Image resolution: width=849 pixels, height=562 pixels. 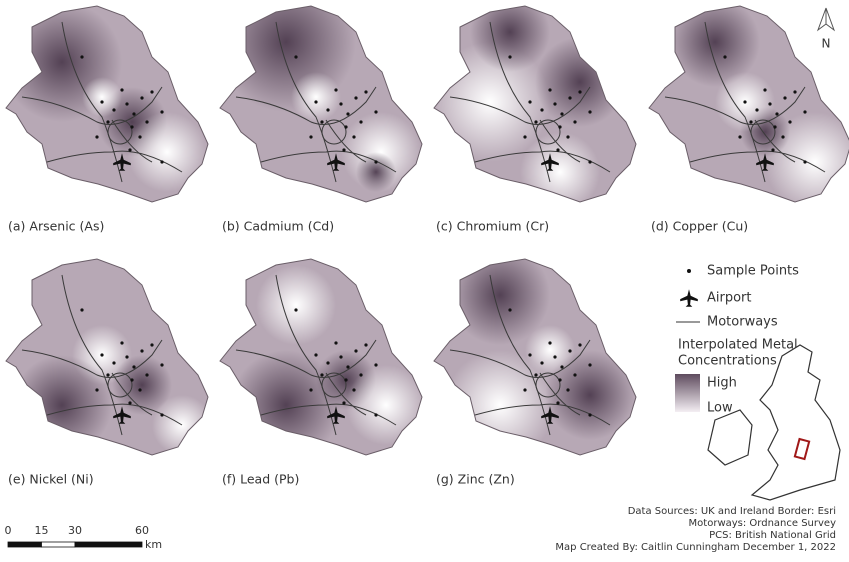 I want to click on panel-label: (b) Cadmium (Cd), so click(x=278, y=226).